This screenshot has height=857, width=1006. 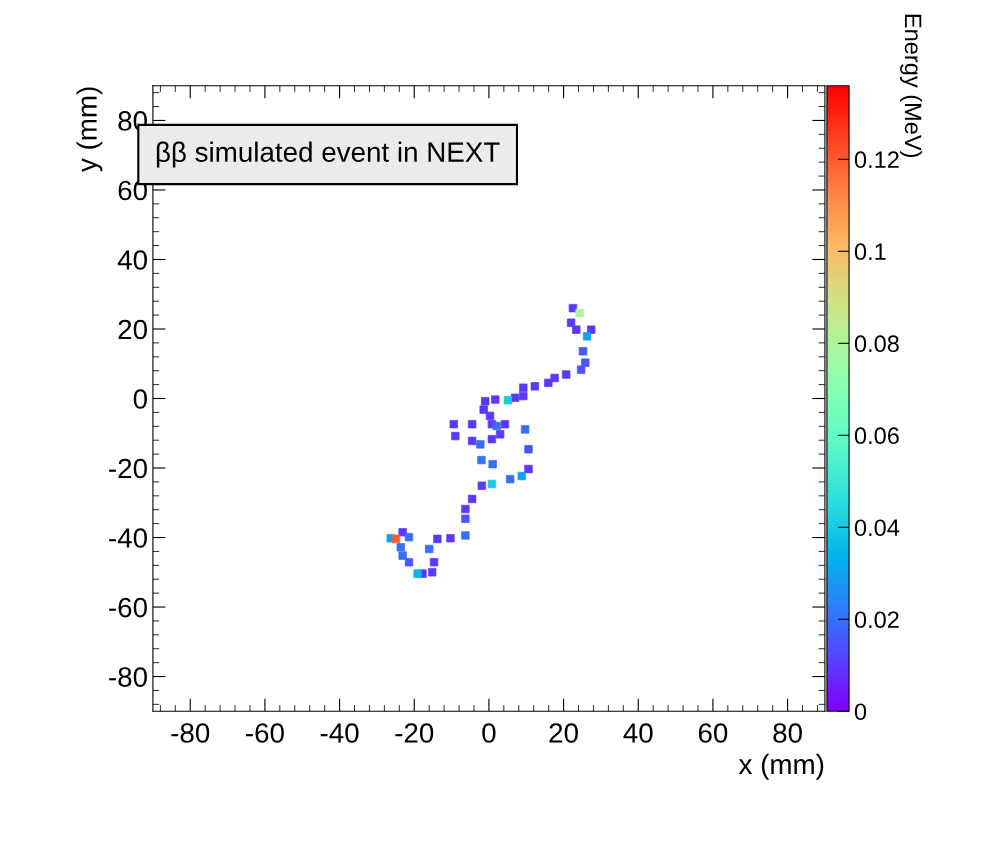 I want to click on y-tick-label: 40, so click(x=132, y=260).